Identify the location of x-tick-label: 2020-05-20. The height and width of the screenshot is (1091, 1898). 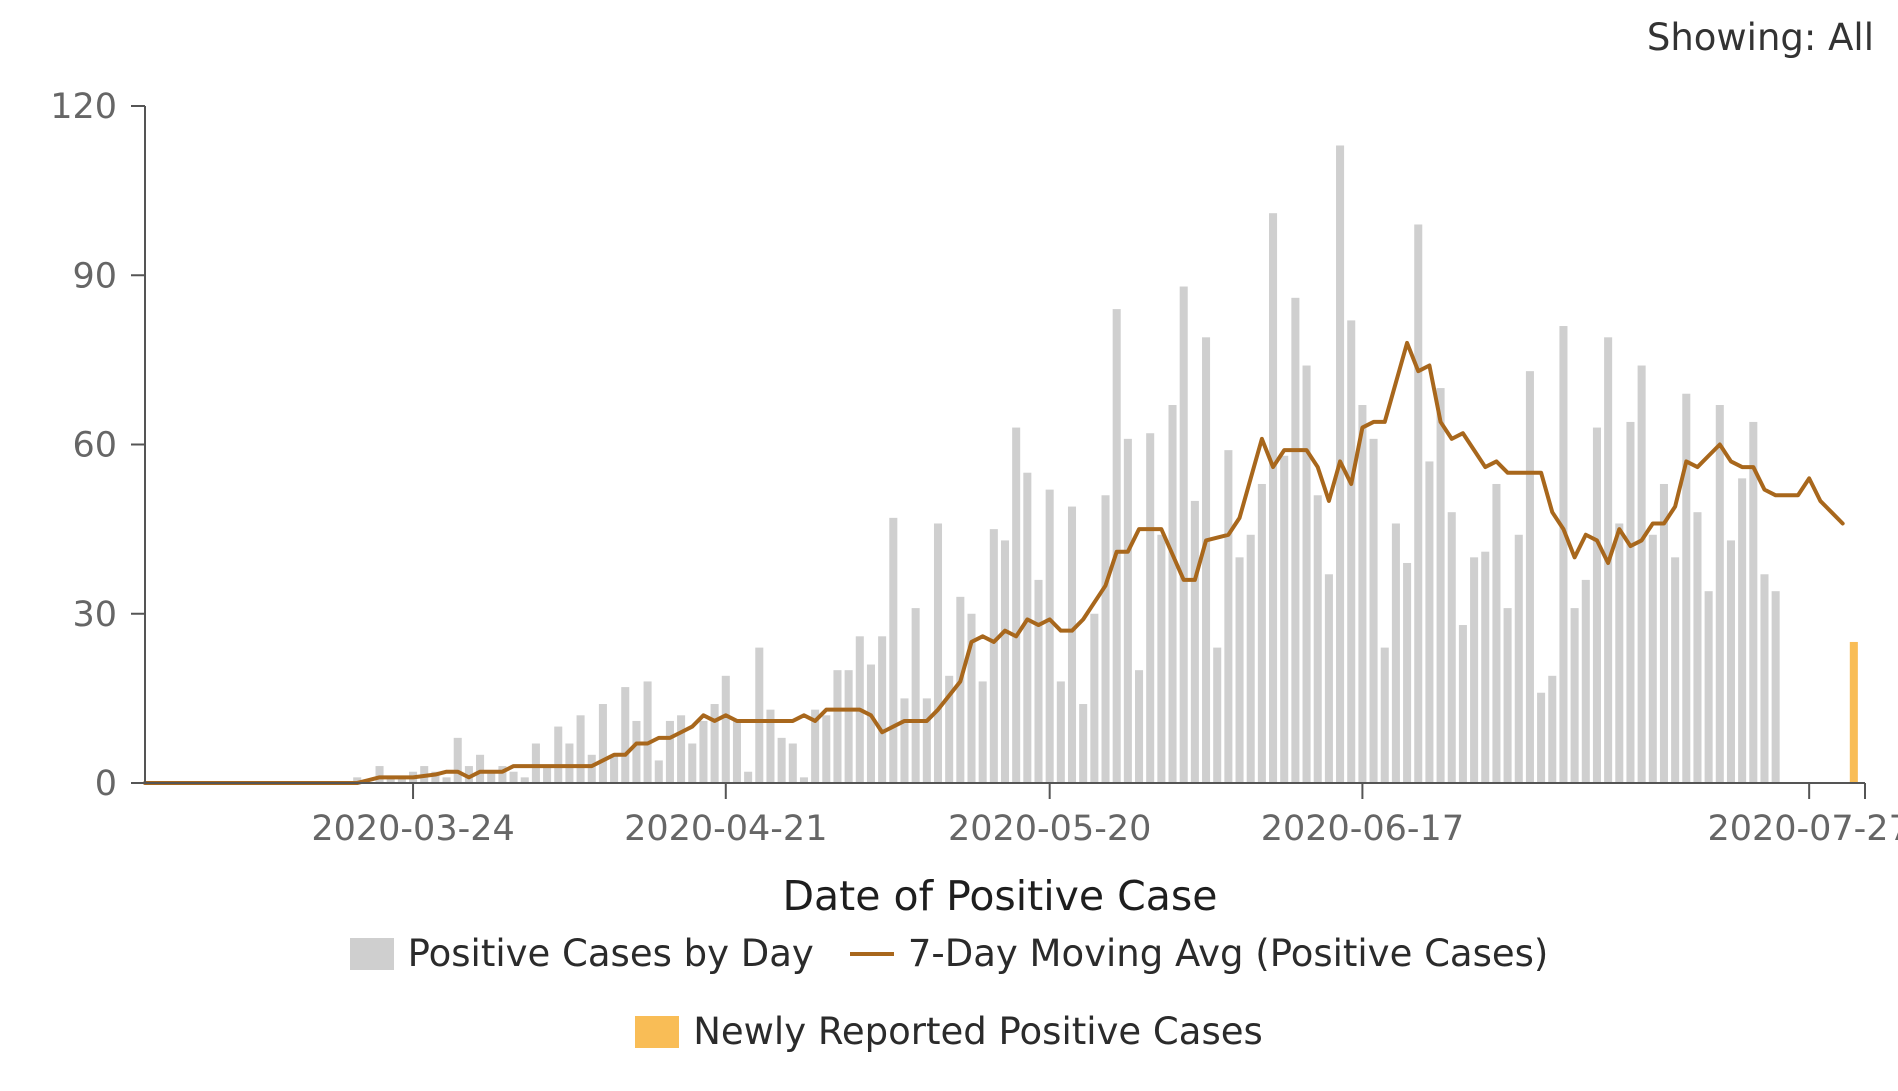
(1049, 829).